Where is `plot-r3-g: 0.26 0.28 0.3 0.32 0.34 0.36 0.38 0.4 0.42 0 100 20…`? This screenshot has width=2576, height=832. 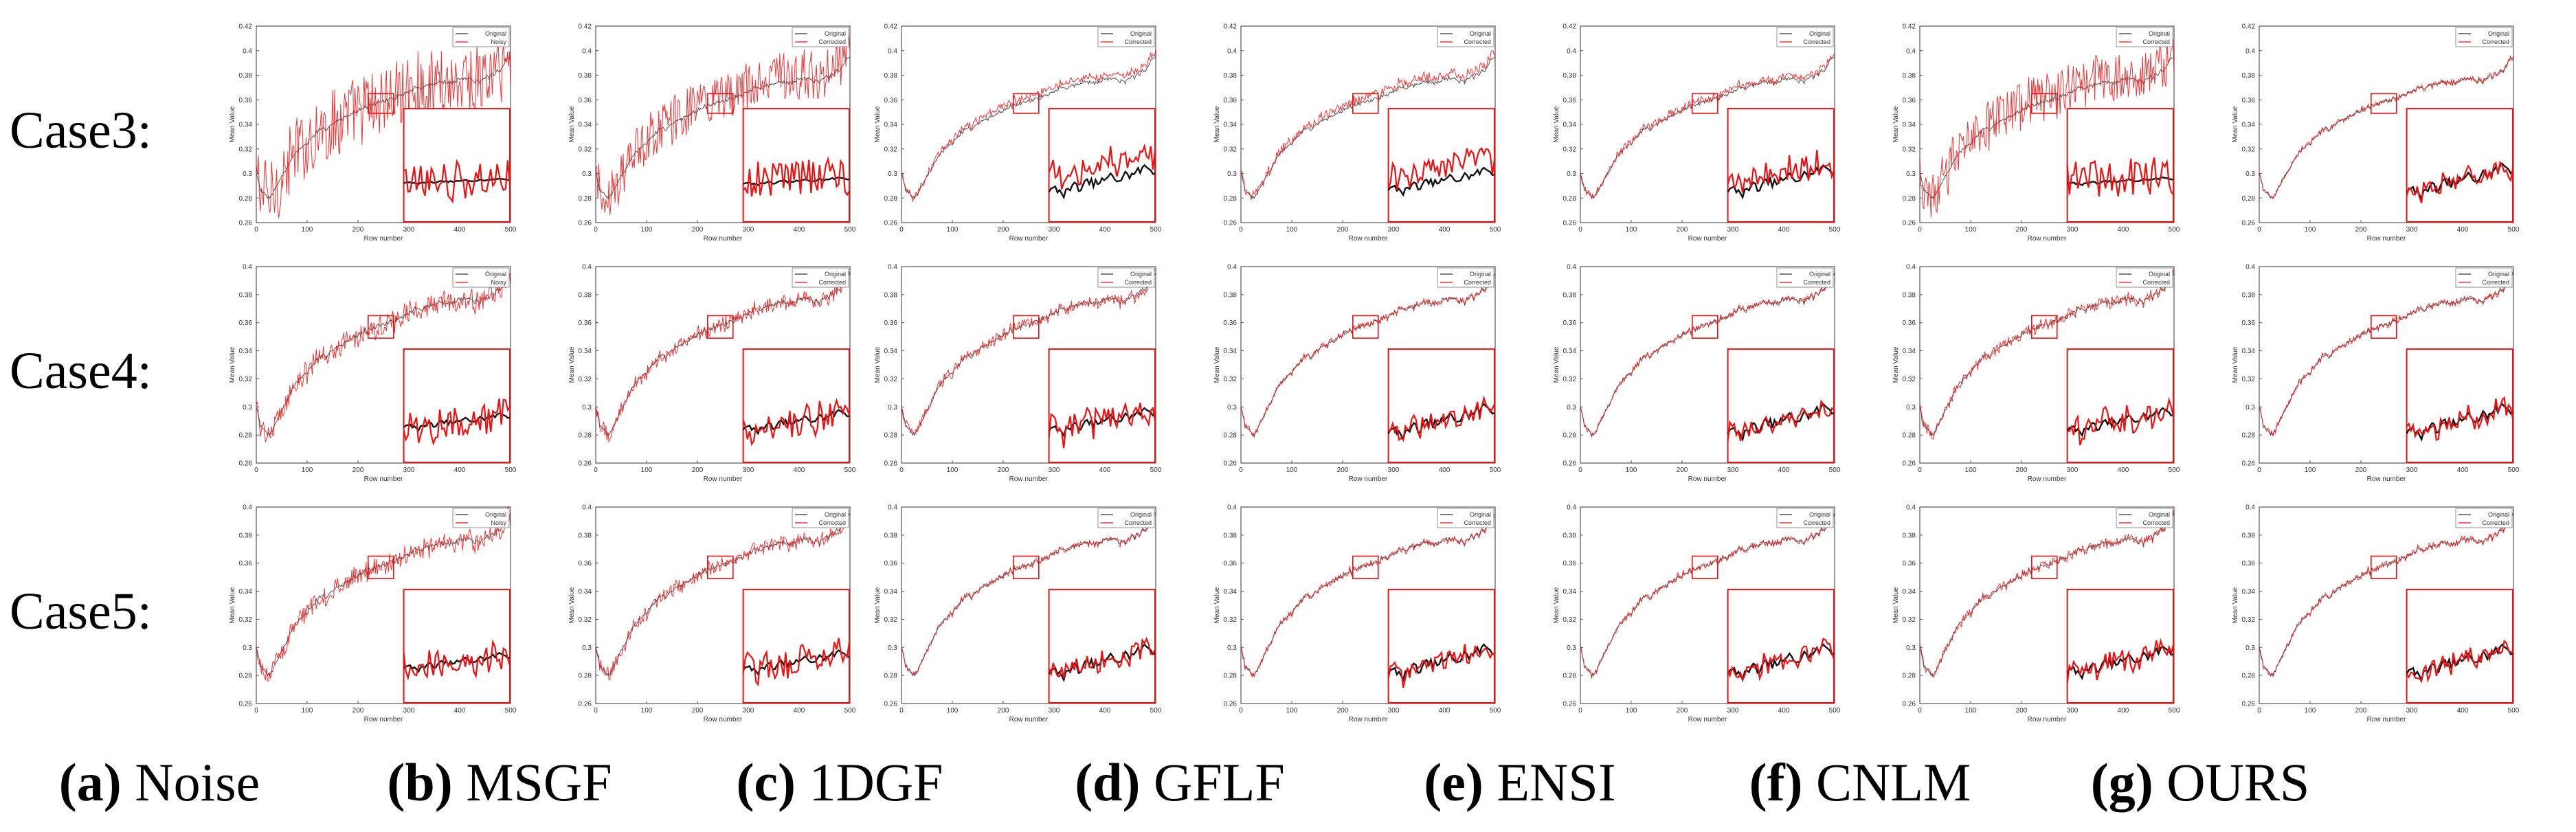 plot-r3-g: 0.26 0.28 0.3 0.32 0.34 0.36 0.38 0.4 0.42 0 100 20… is located at coordinates (2376, 133).